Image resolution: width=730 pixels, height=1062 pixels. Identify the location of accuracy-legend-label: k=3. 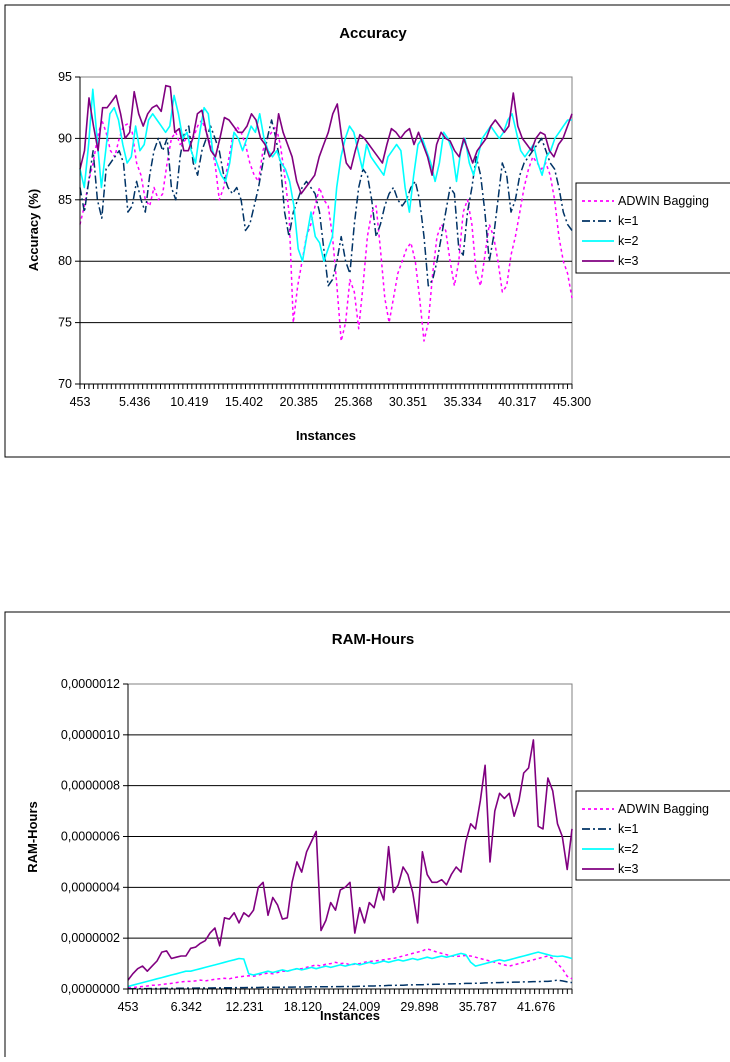
(628, 261).